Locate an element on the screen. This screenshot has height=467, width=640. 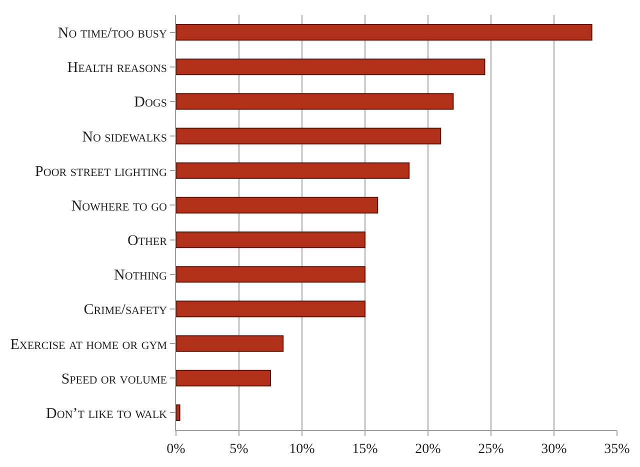
x-tick-label: 25% is located at coordinates (491, 449).